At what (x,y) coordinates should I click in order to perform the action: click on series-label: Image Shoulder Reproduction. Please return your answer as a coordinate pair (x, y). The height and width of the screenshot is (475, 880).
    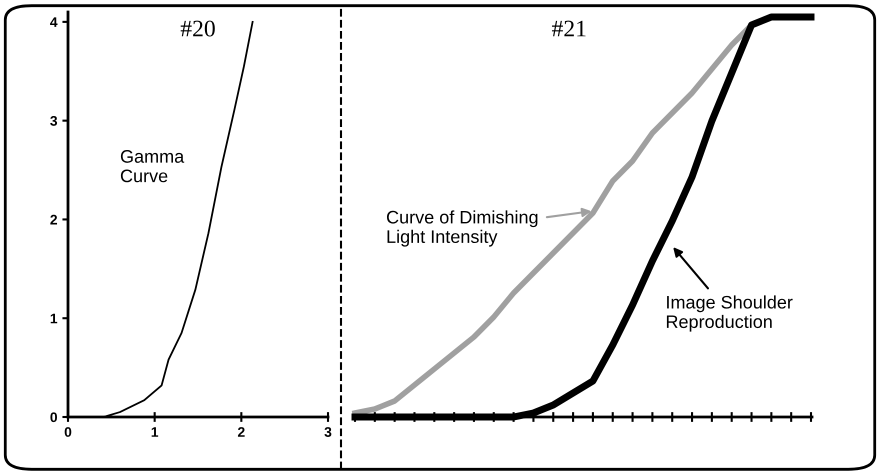
    Looking at the image, I should click on (729, 313).